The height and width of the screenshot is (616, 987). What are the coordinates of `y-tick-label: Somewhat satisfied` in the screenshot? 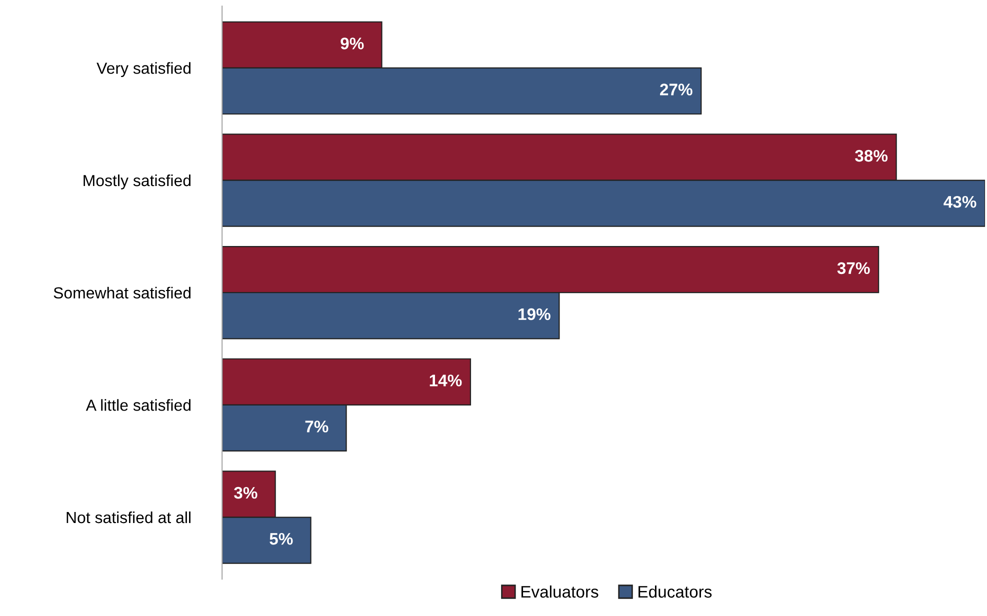 It's located at (122, 292).